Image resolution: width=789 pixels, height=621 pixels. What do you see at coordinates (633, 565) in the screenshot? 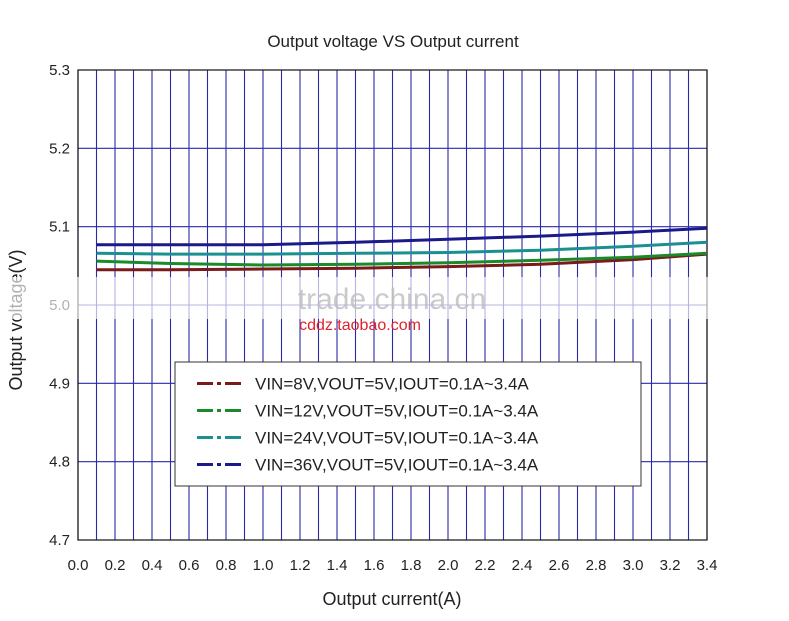
I see `x-tick-label: 3.0` at bounding box center [633, 565].